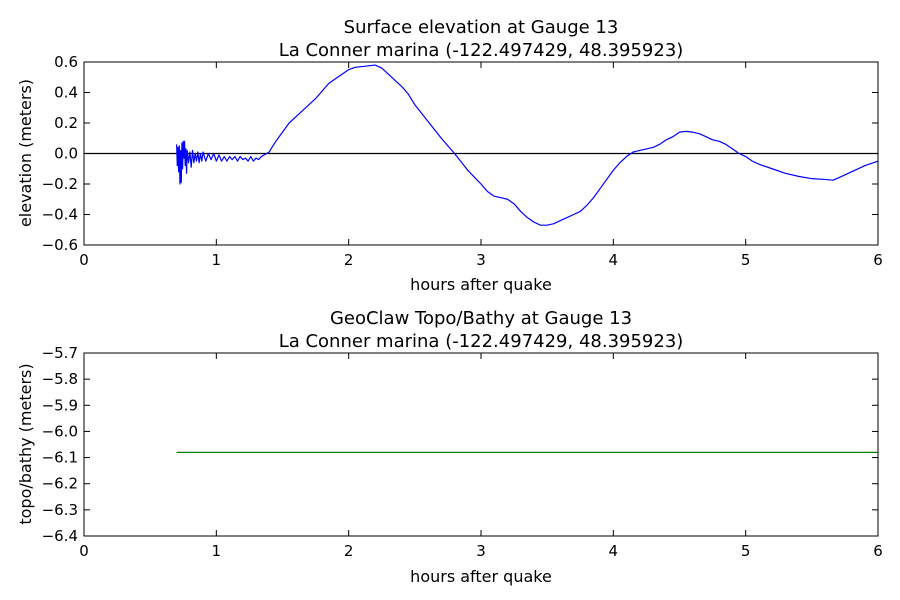 This screenshot has height=600, width=900. What do you see at coordinates (614, 551) in the screenshot?
I see `chart2-x-tick-label: 4` at bounding box center [614, 551].